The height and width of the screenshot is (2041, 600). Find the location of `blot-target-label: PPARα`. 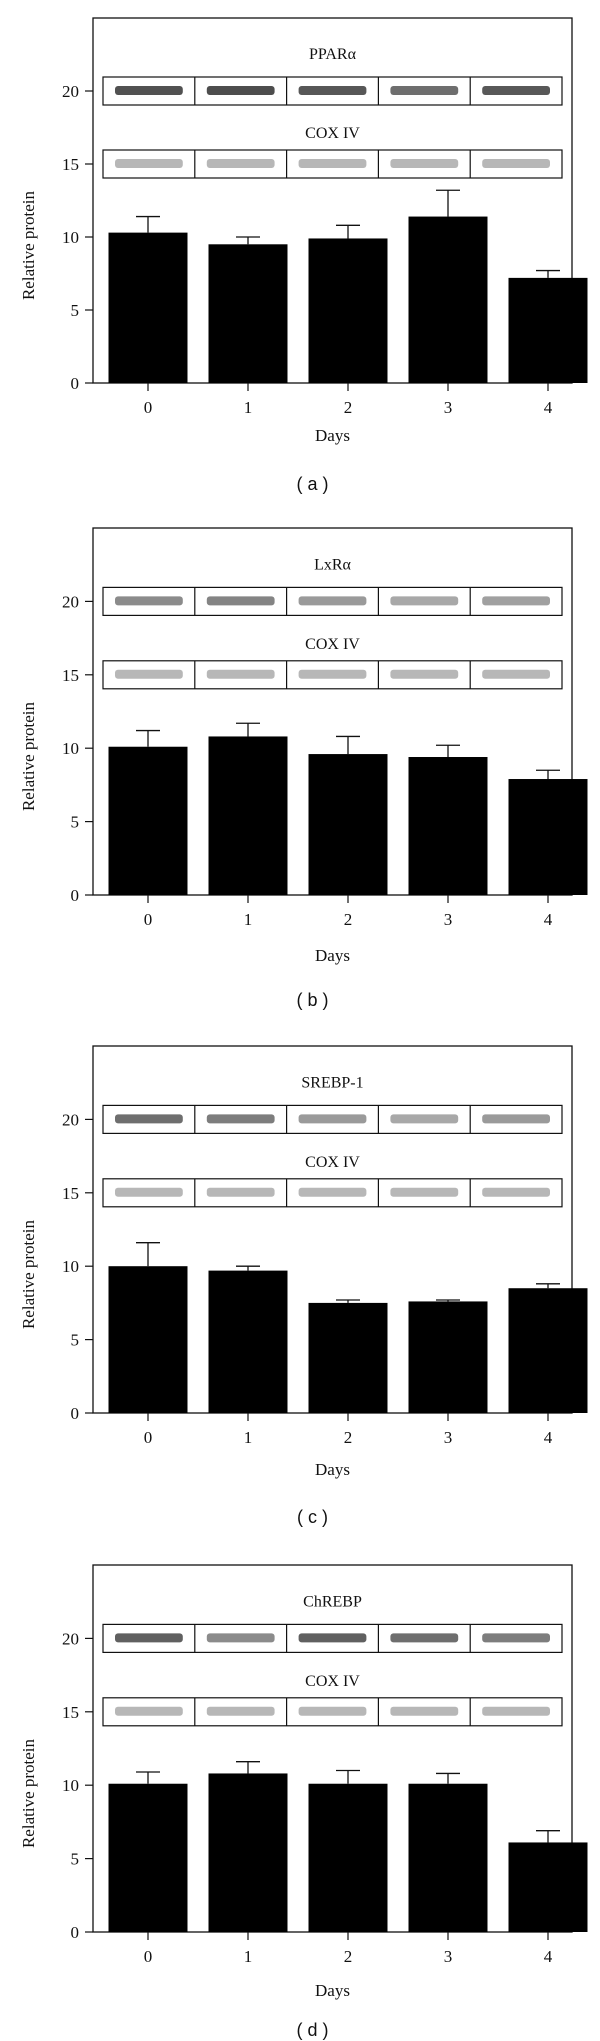

blot-target-label: PPARα is located at coordinates (333, 54).